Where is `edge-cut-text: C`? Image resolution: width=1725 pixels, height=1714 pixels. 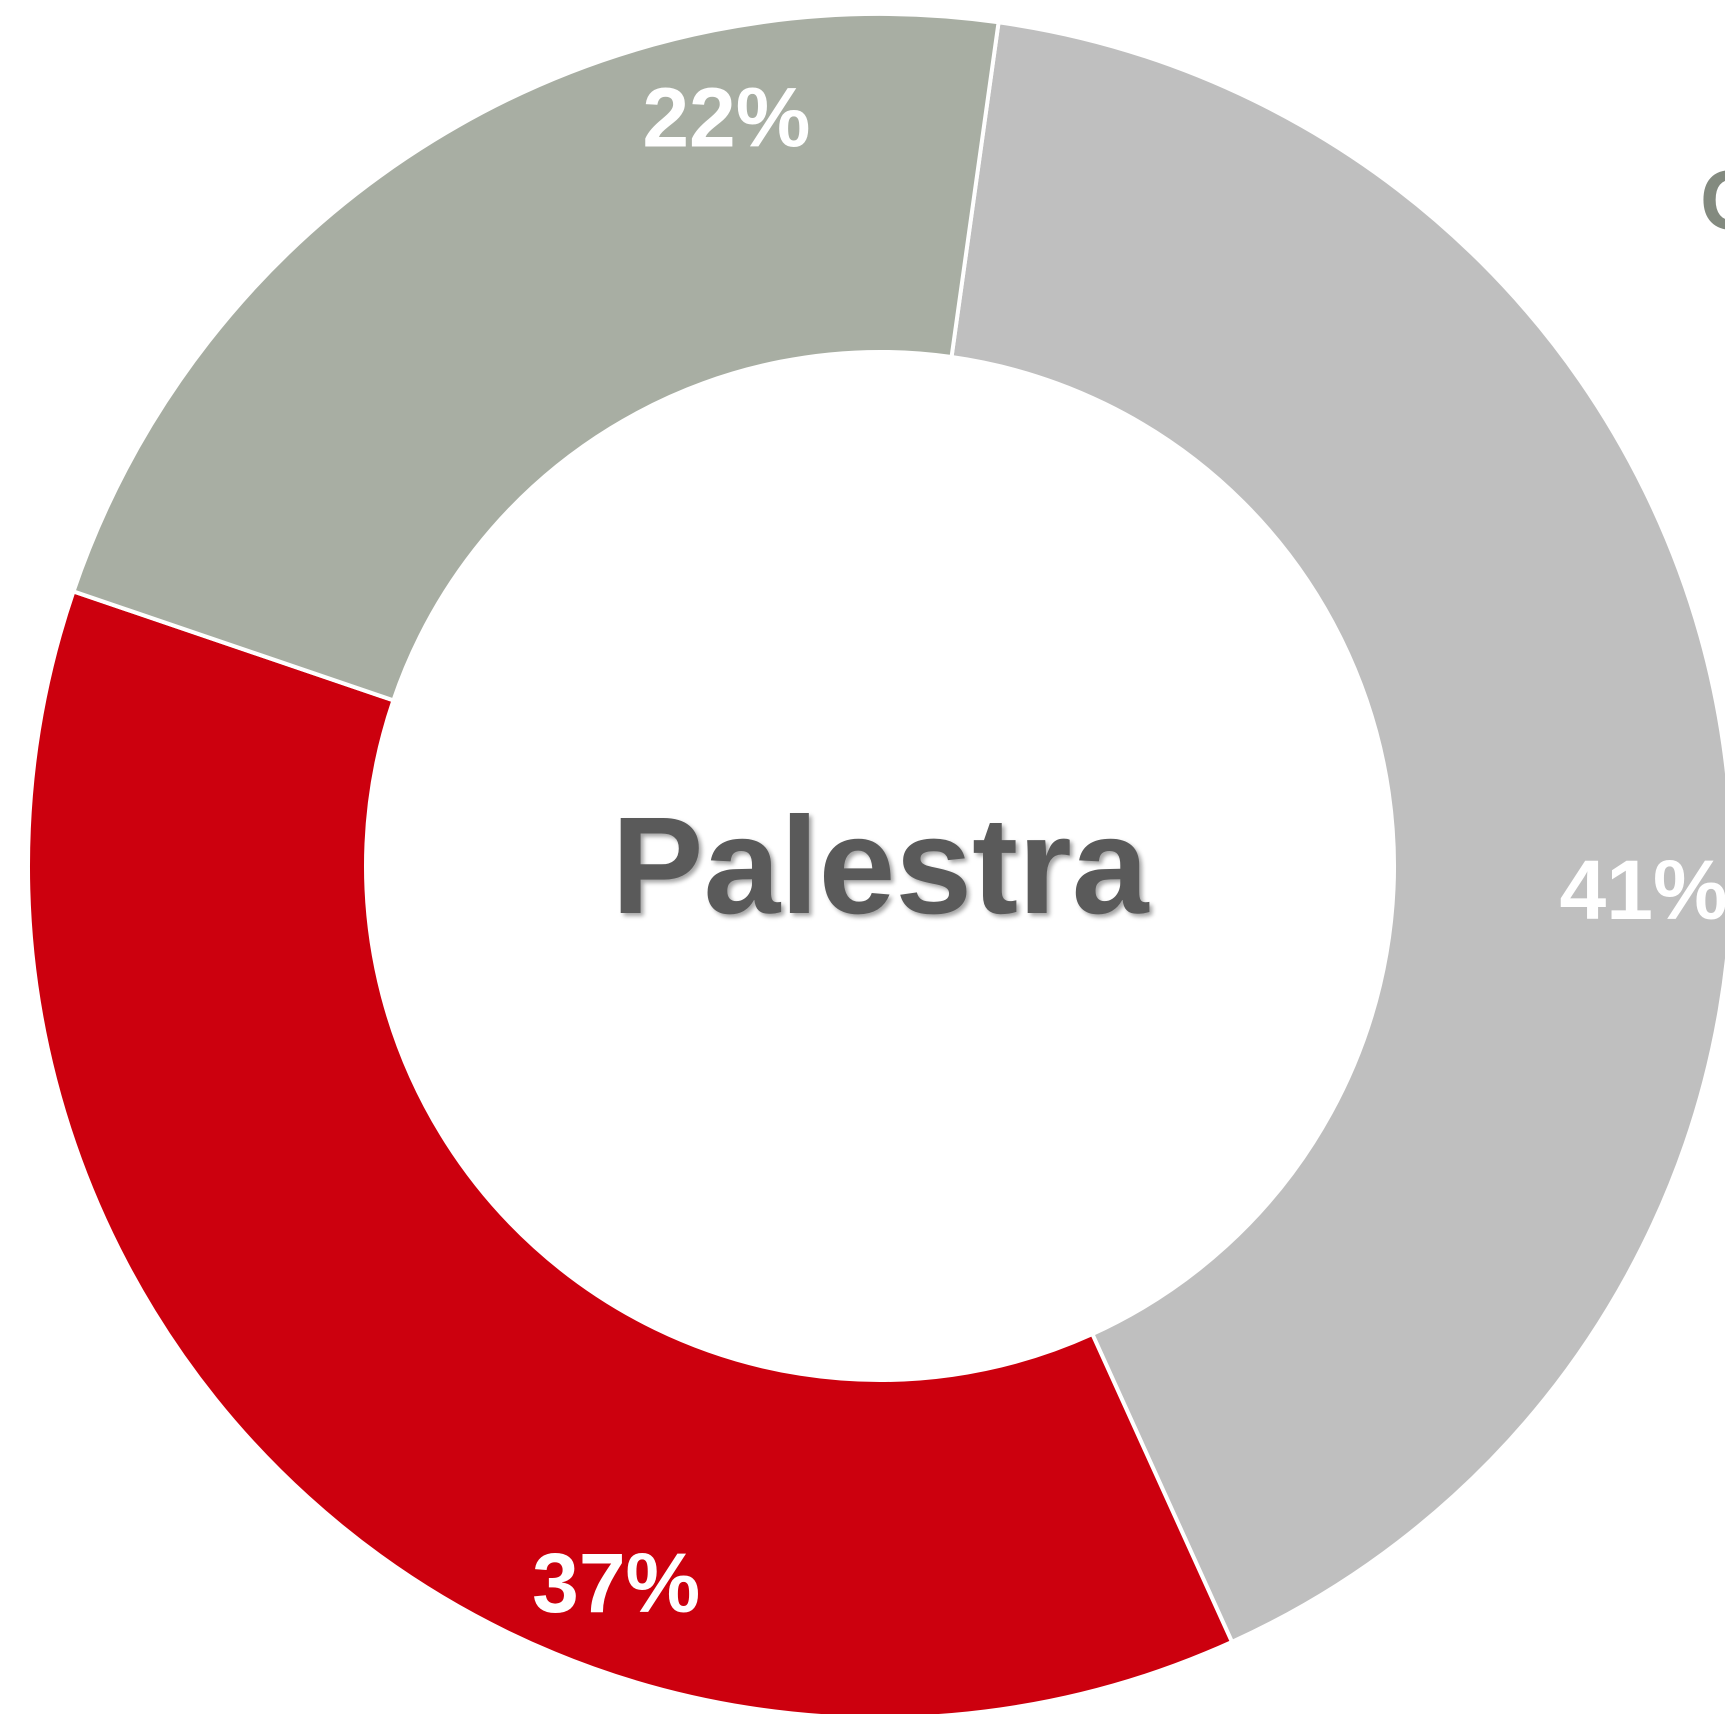 edge-cut-text: C is located at coordinates (1712, 200).